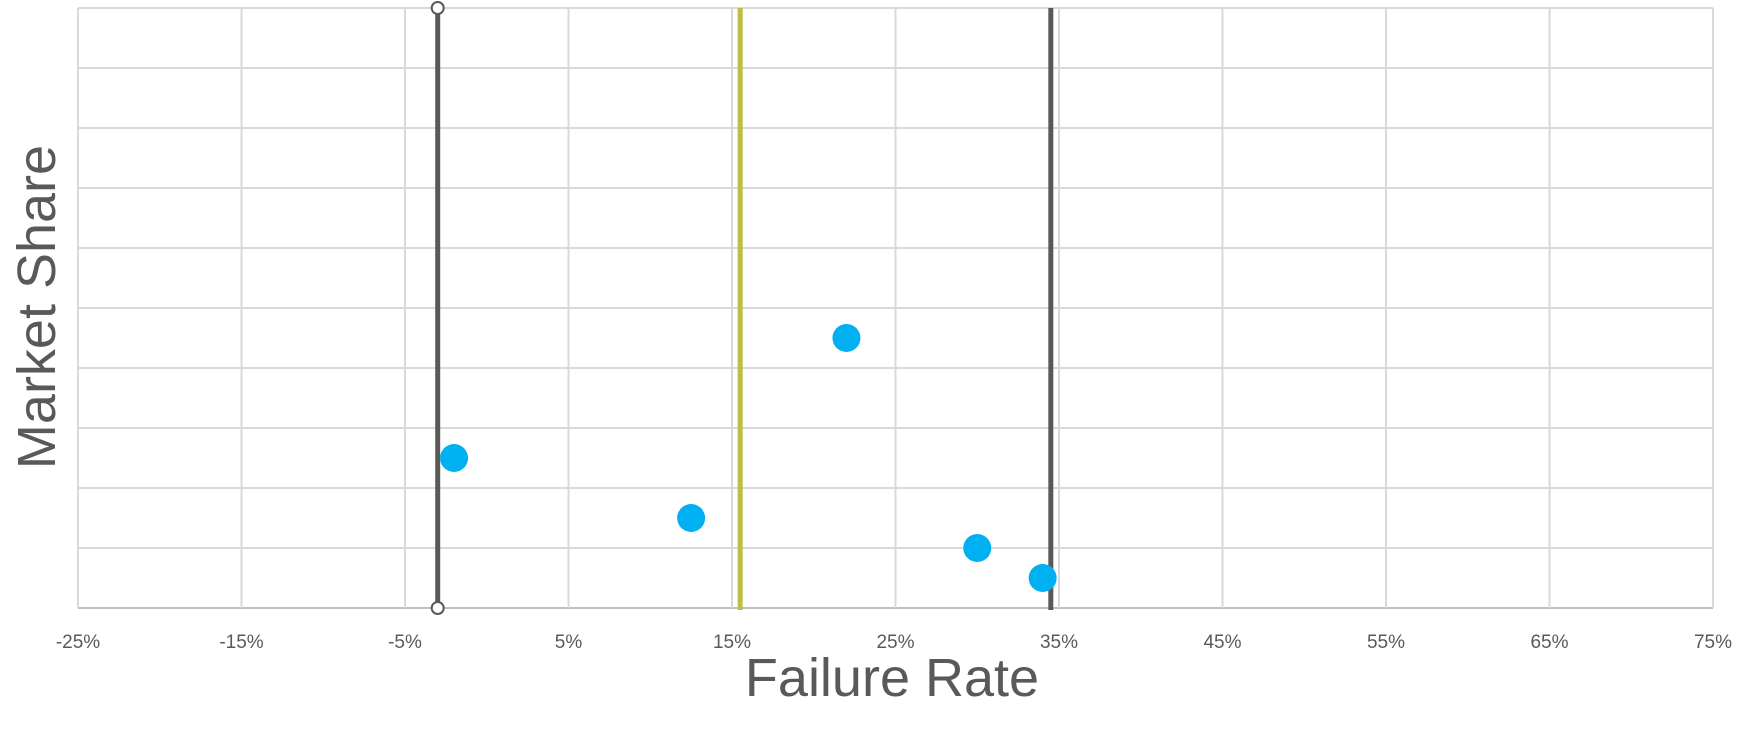  Describe the element at coordinates (405, 642) in the screenshot. I see `x-tick-label: -5%` at that location.